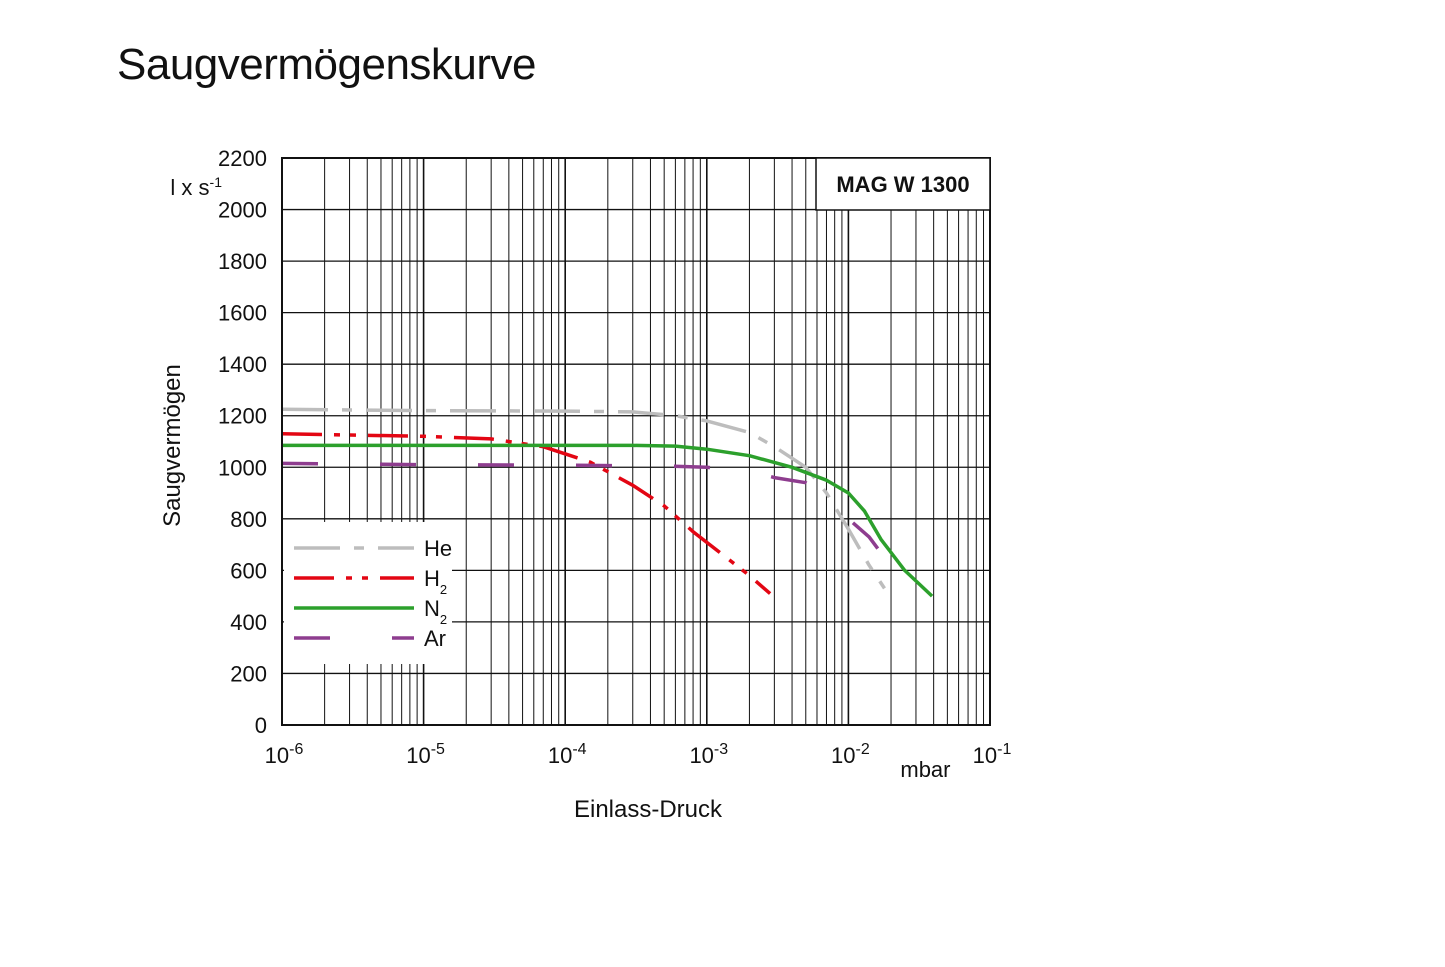 Image resolution: width=1445 pixels, height=967 pixels. What do you see at coordinates (248, 673) in the screenshot?
I see `y-tick-label: 200` at bounding box center [248, 673].